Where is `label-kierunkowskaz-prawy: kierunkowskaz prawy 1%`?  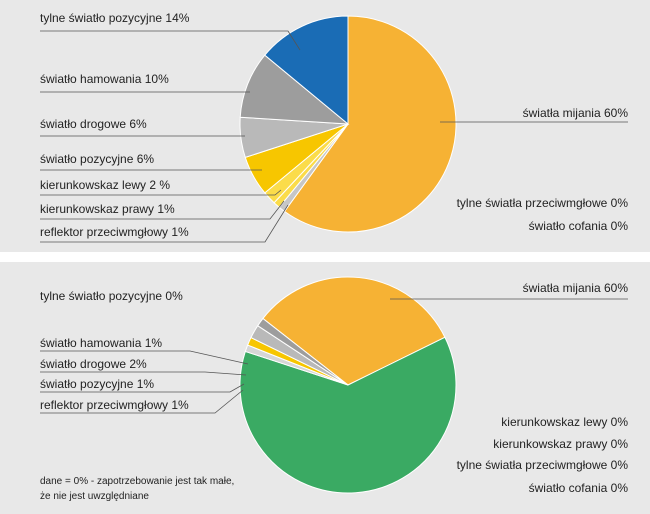
label-kierunkowskaz-prawy: kierunkowskaz prawy 1% is located at coordinates (107, 209).